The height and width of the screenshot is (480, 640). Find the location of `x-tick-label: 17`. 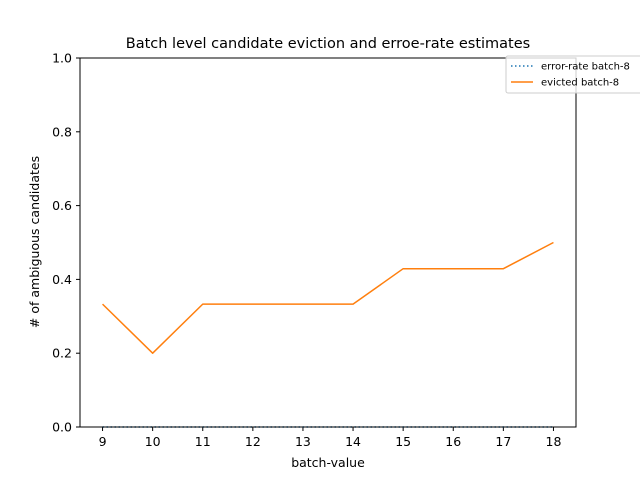

x-tick-label: 17 is located at coordinates (503, 441).